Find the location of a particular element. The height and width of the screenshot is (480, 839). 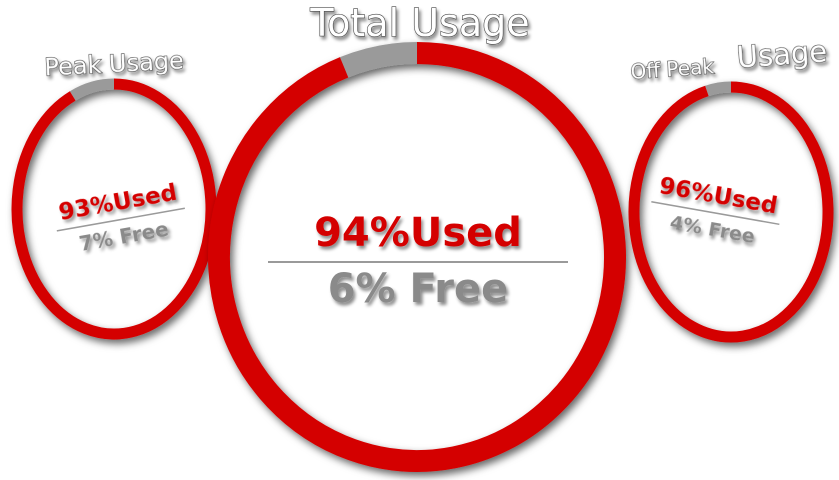

offpeak-title-part1: Off Peak is located at coordinates (672, 69).